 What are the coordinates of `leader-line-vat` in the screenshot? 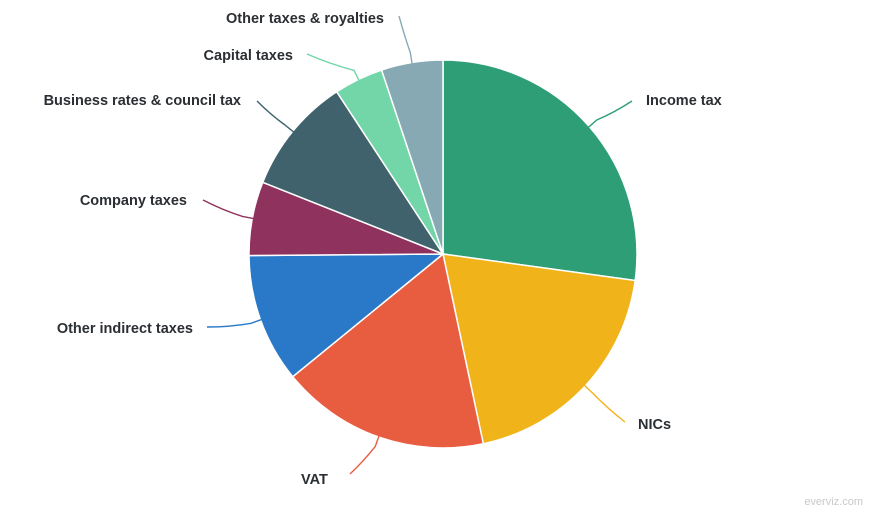 It's located at (365, 453).